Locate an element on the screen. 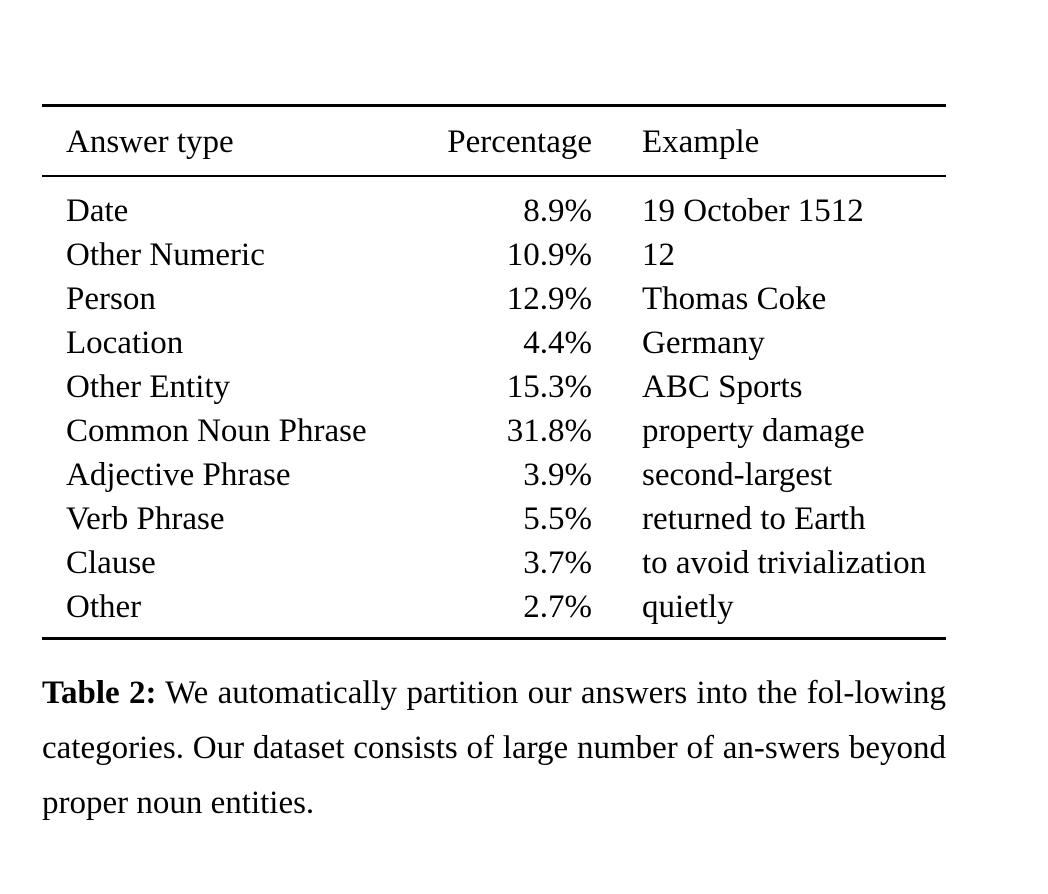 The width and height of the screenshot is (1048, 894). cell-percentage: 5.5% is located at coordinates (557, 519).